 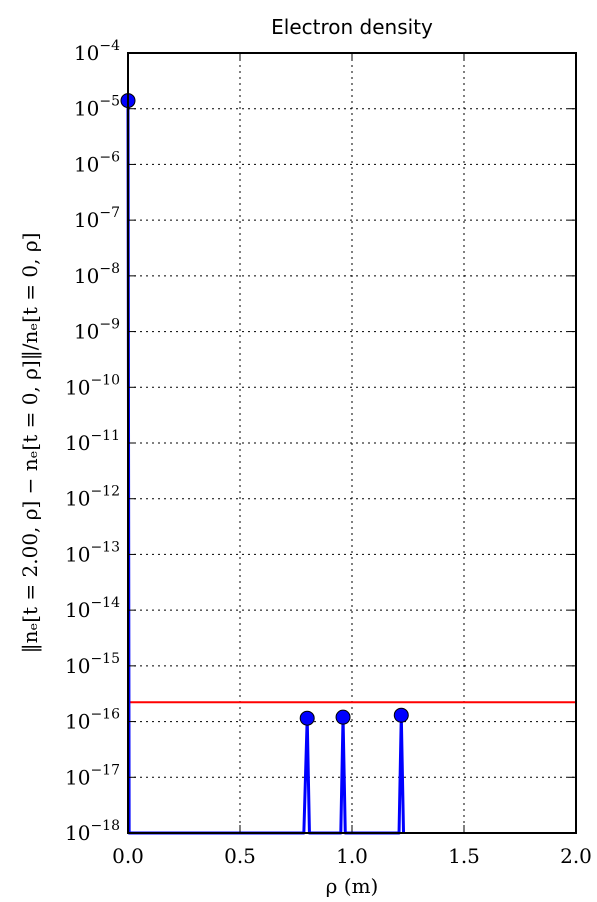 I want to click on y-tick-label: 10⁻⁹, so click(x=97, y=330).